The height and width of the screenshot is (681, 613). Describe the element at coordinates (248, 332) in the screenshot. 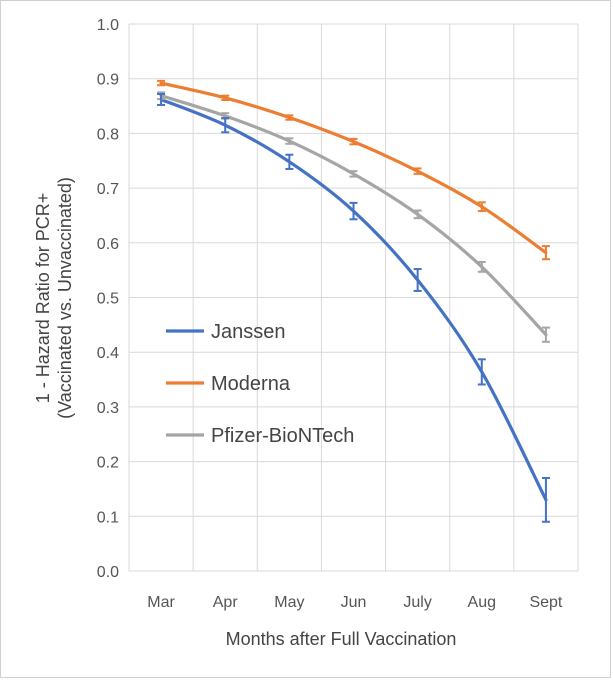

I see `legend-label: Janssen` at that location.